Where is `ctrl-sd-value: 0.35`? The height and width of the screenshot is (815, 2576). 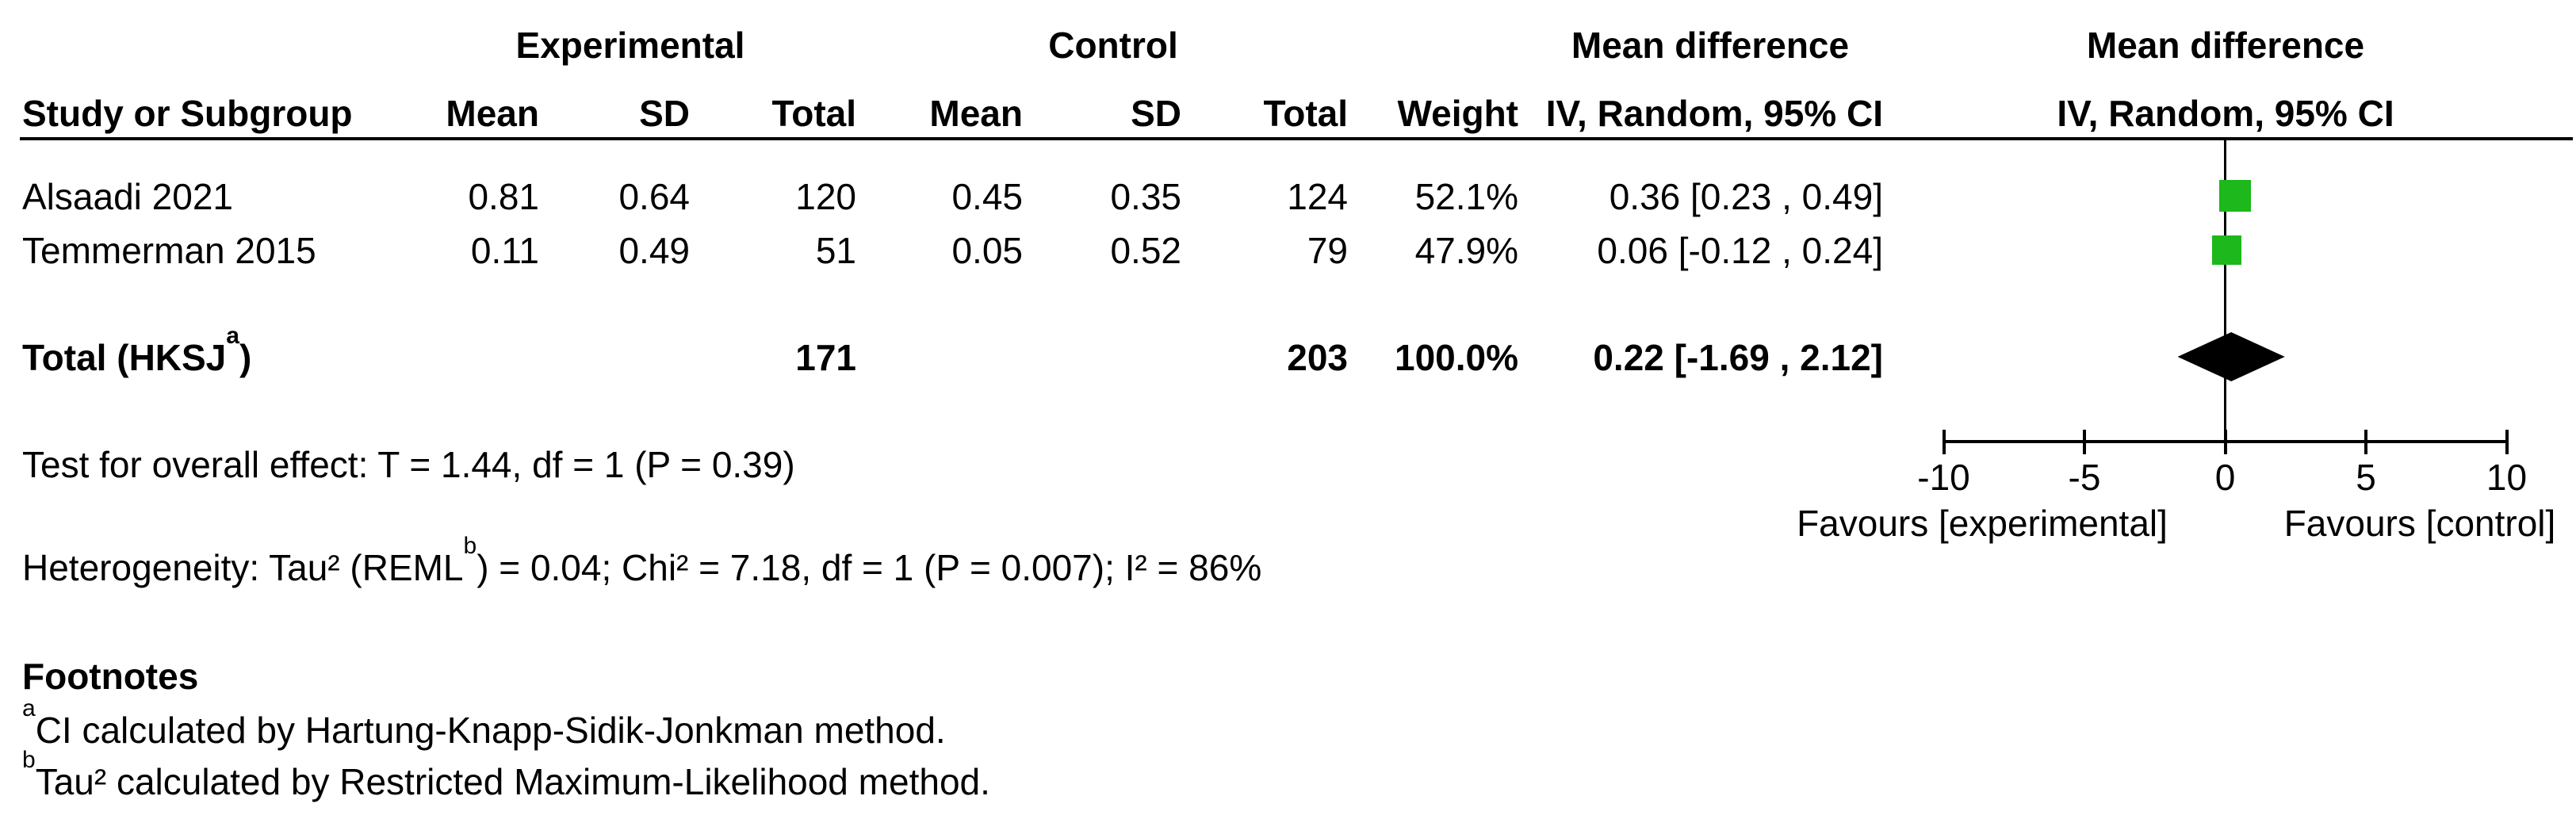 ctrl-sd-value: 0.35 is located at coordinates (1145, 196).